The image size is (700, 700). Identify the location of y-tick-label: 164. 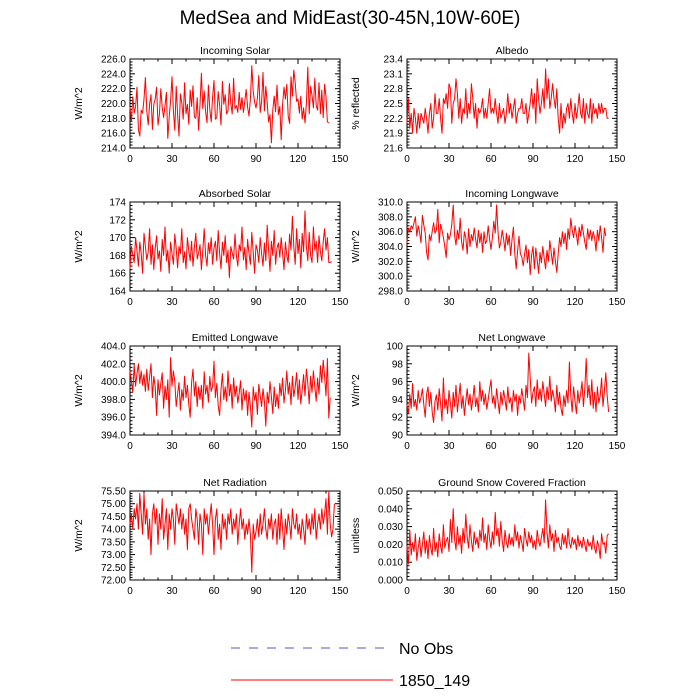
(117, 292).